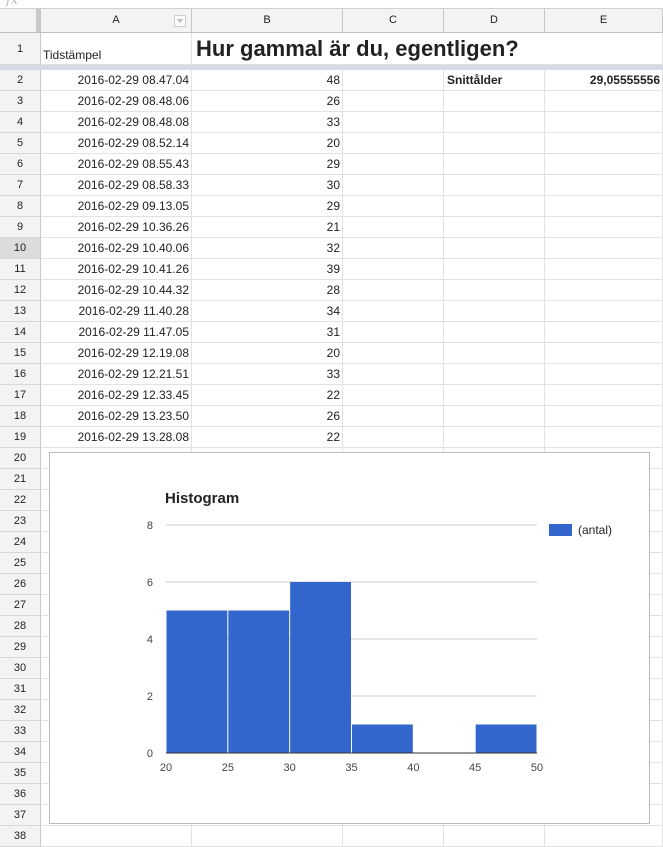 This screenshot has height=847, width=663. Describe the element at coordinates (20, 227) in the screenshot. I see `row-number: 9` at that location.